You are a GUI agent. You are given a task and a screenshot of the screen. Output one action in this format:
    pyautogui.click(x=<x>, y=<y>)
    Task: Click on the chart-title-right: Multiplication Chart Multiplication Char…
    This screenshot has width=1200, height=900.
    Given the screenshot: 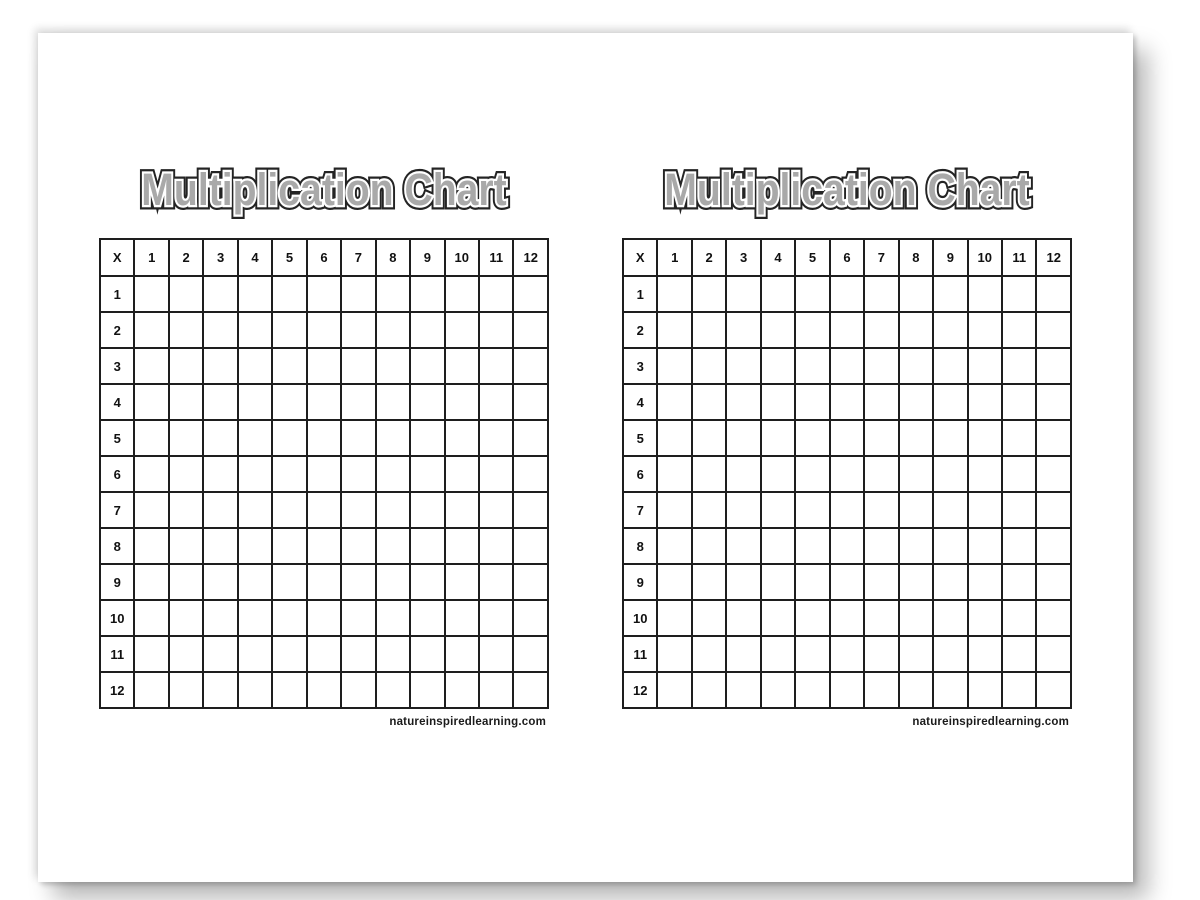 What is the action you would take?
    pyautogui.click(x=847, y=189)
    